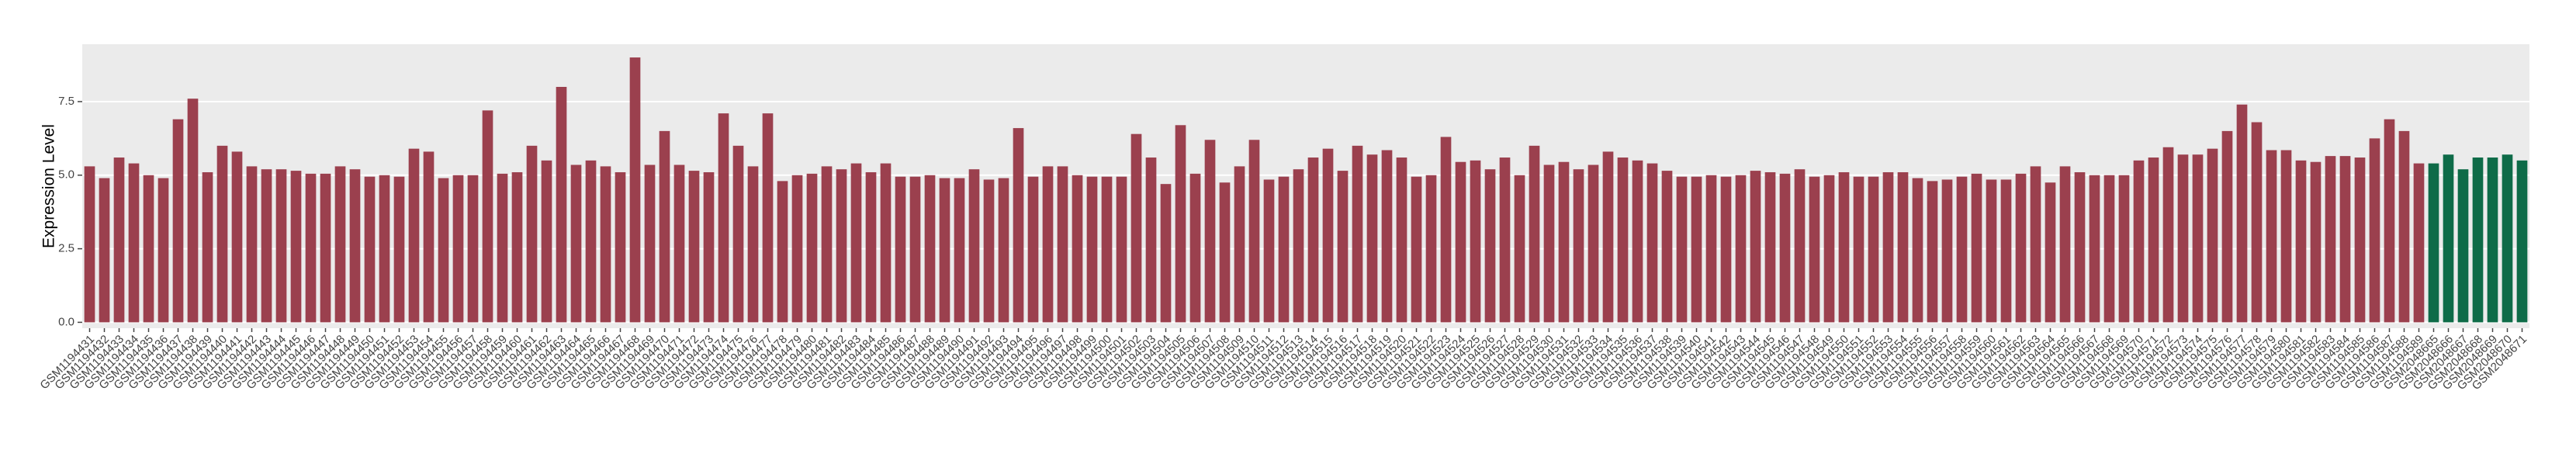 The height and width of the screenshot is (450, 2576). What do you see at coordinates (66, 321) in the screenshot?
I see `y-tick-label: 0.0` at bounding box center [66, 321].